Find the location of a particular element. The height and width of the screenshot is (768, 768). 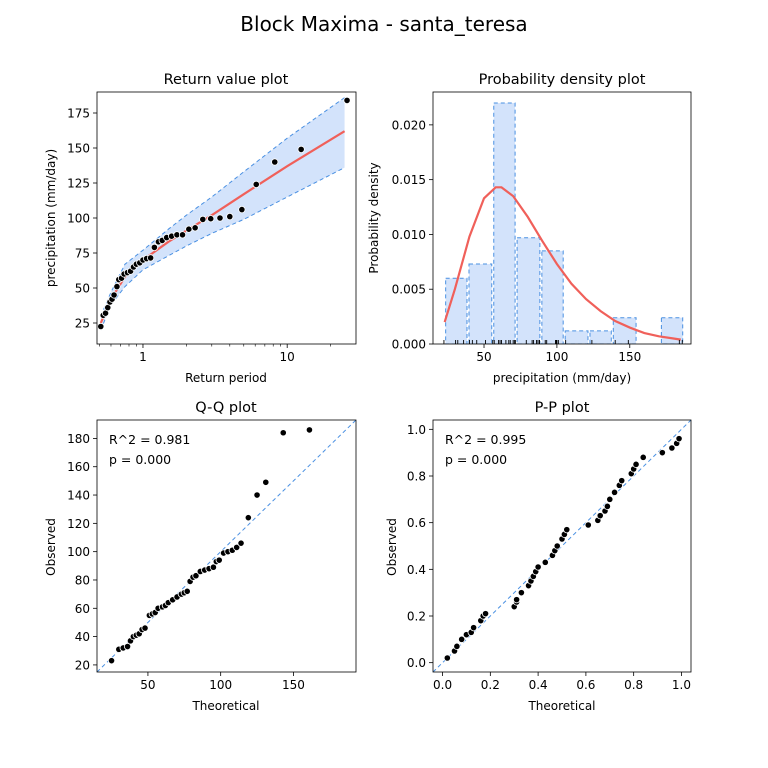

pp-annotation: p = 0.000 is located at coordinates (476, 459).